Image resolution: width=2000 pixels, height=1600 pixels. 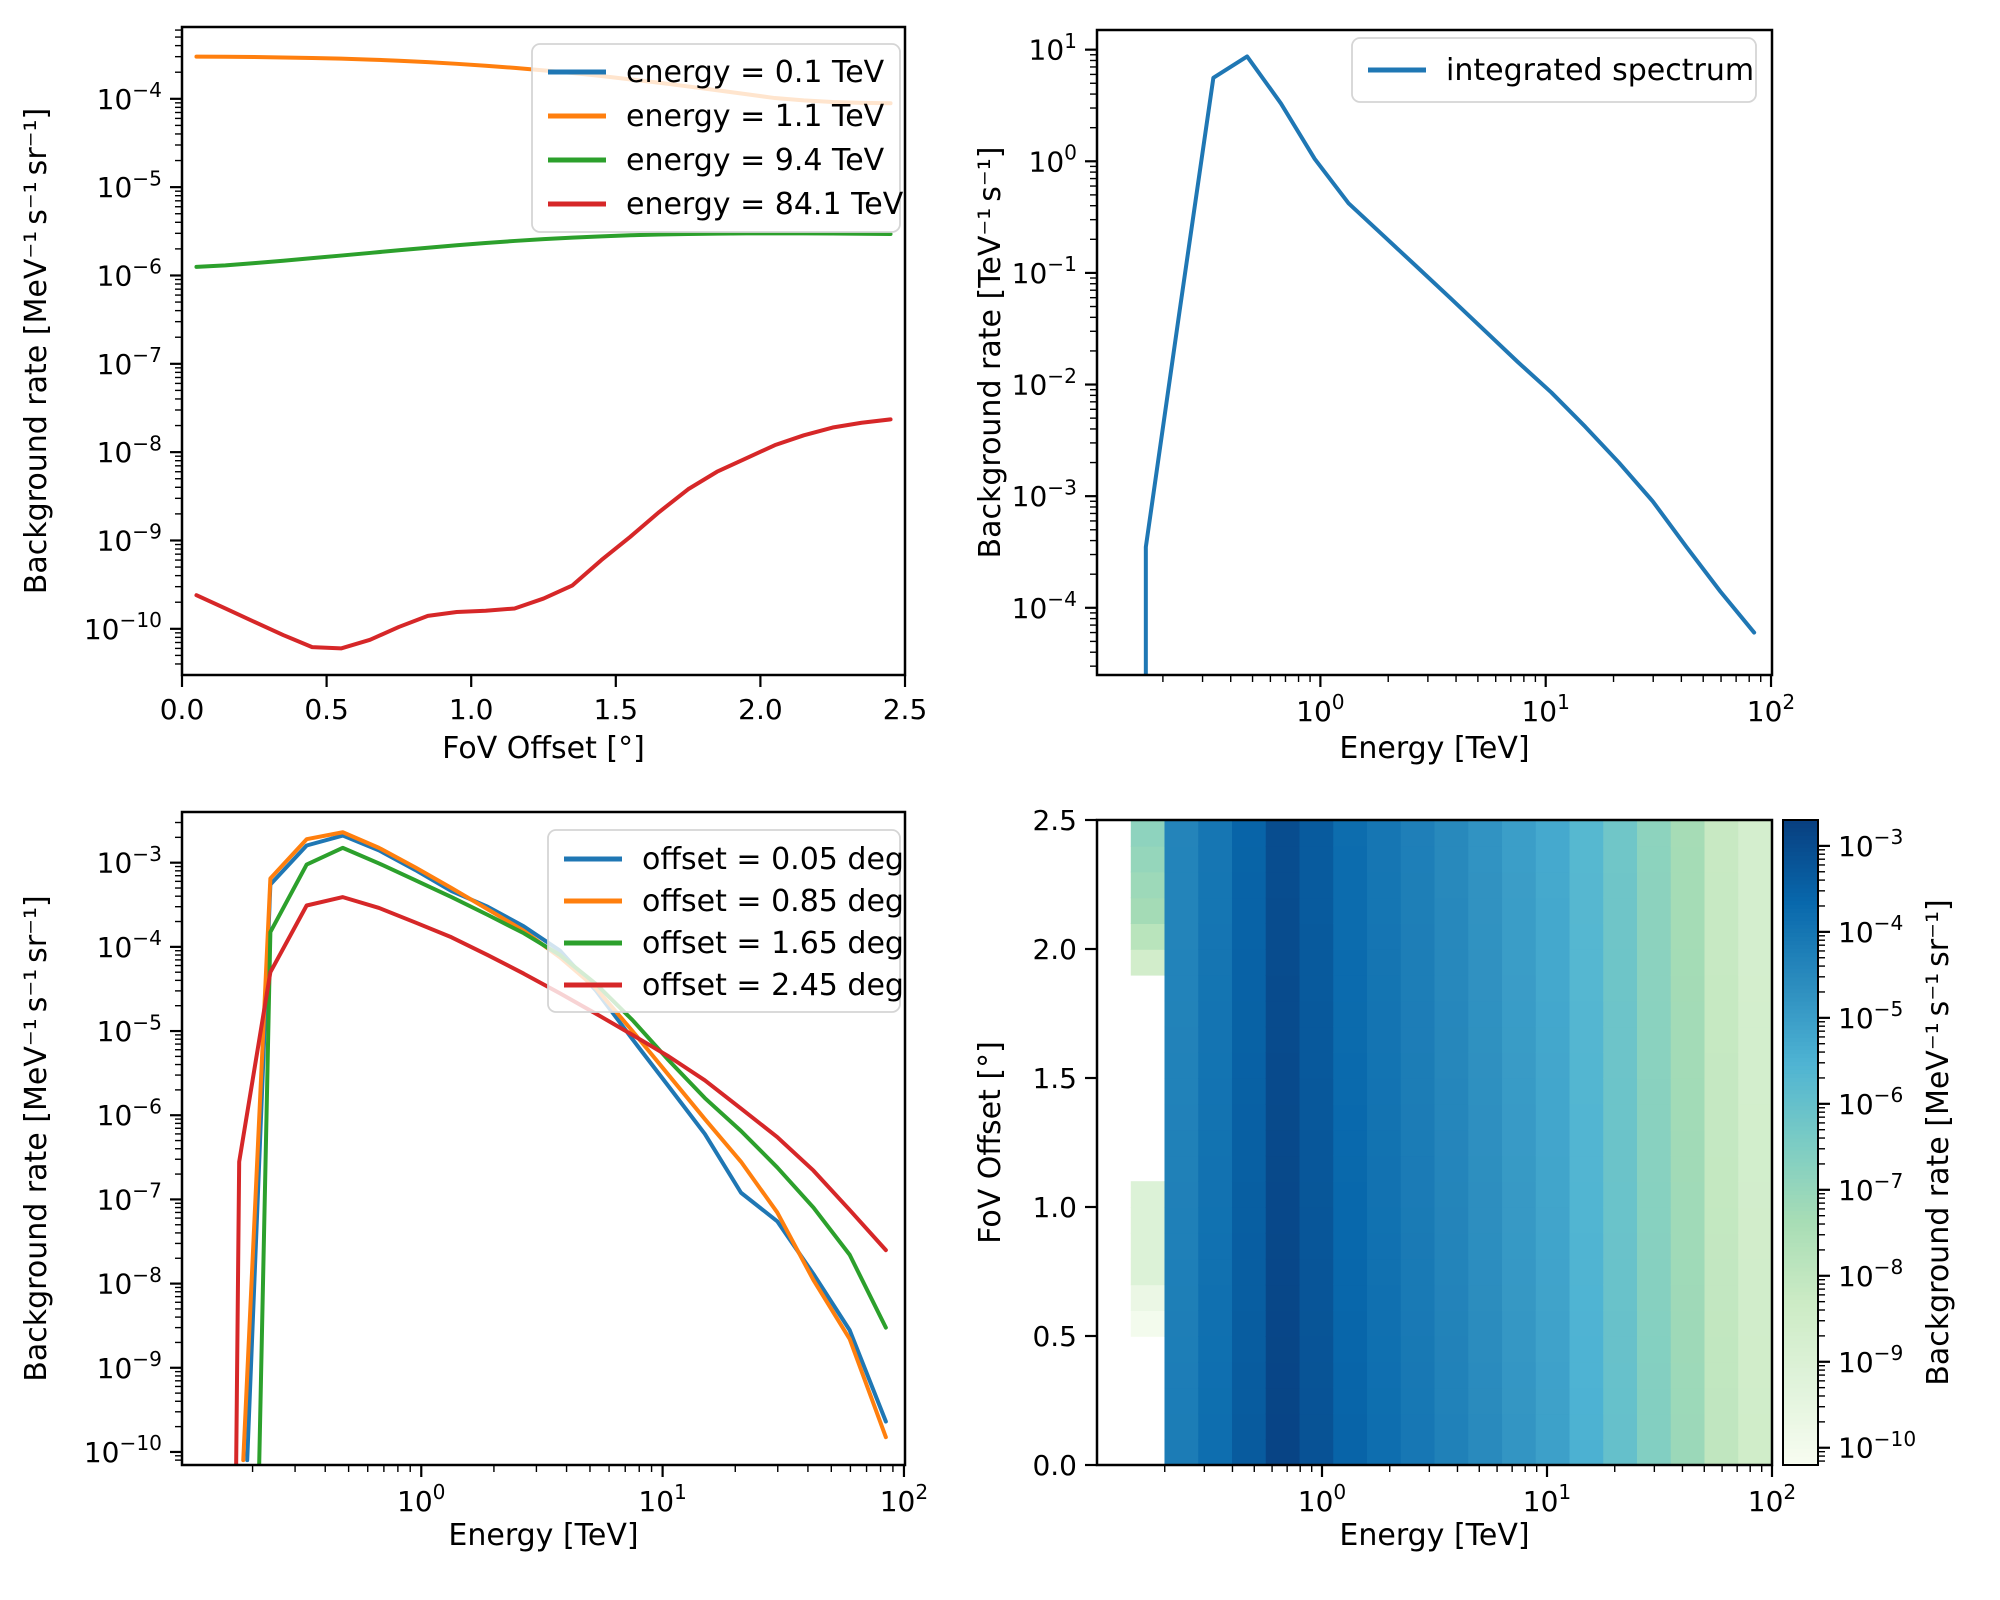 I want to click on legend-entry-label: energy = 84.1 TeV, so click(x=765, y=204).